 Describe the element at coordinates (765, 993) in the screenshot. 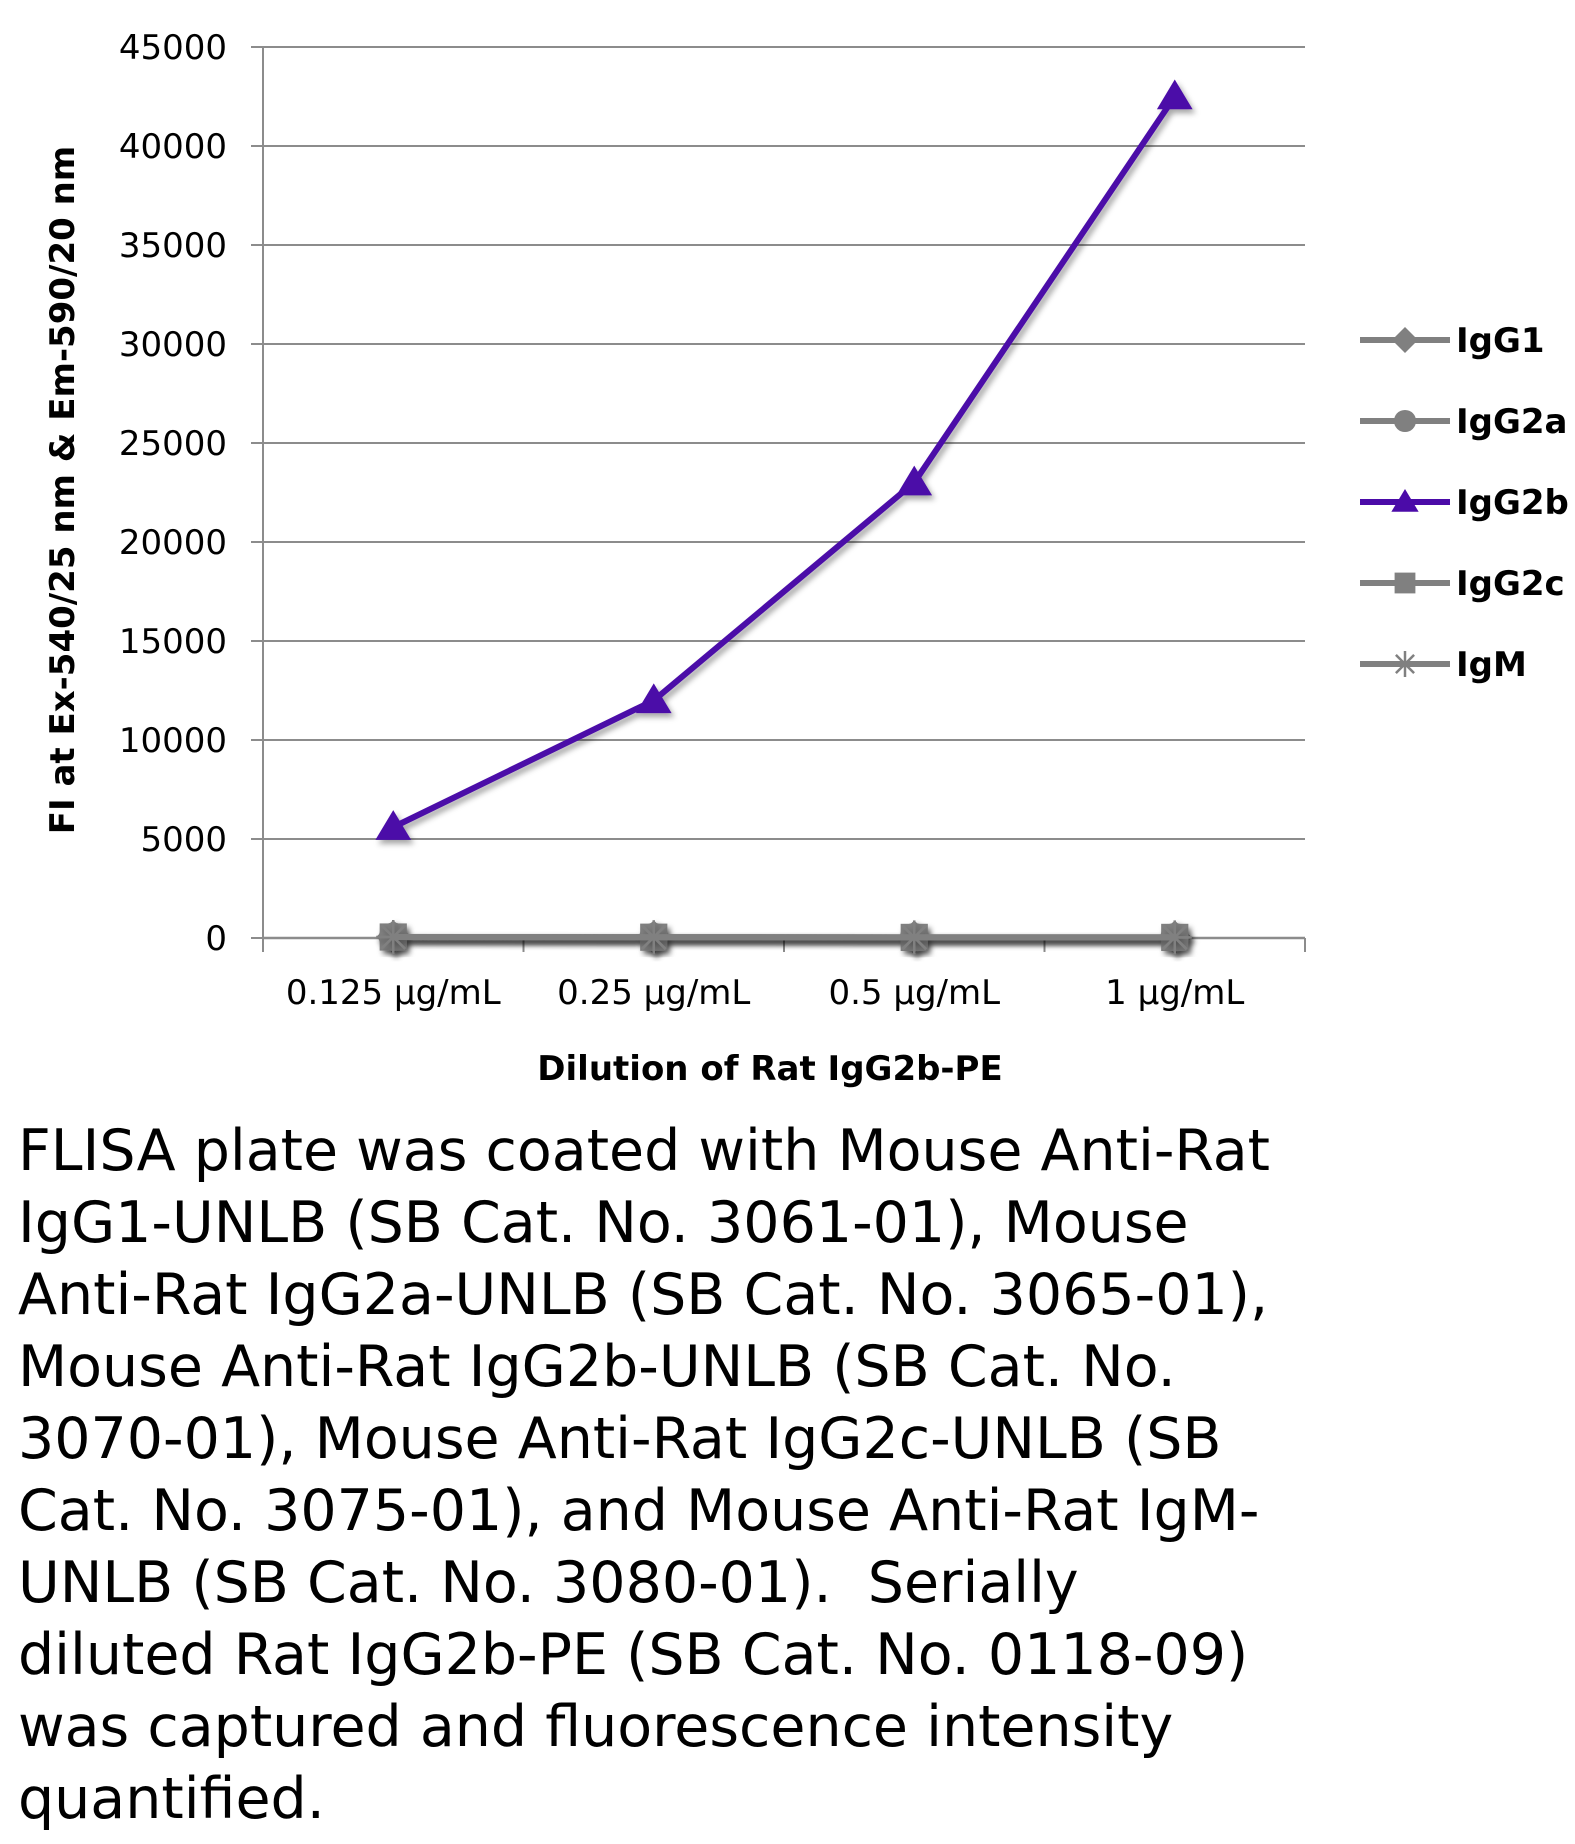

I see `x-tick-labels: 0.125 µg/mL 0.25 µg/mL 0.5 µg/mL 1 µg/mL` at that location.